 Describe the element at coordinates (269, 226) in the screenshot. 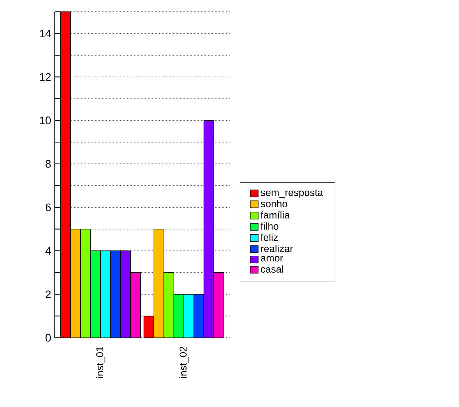

I see `legend-label: filho` at that location.